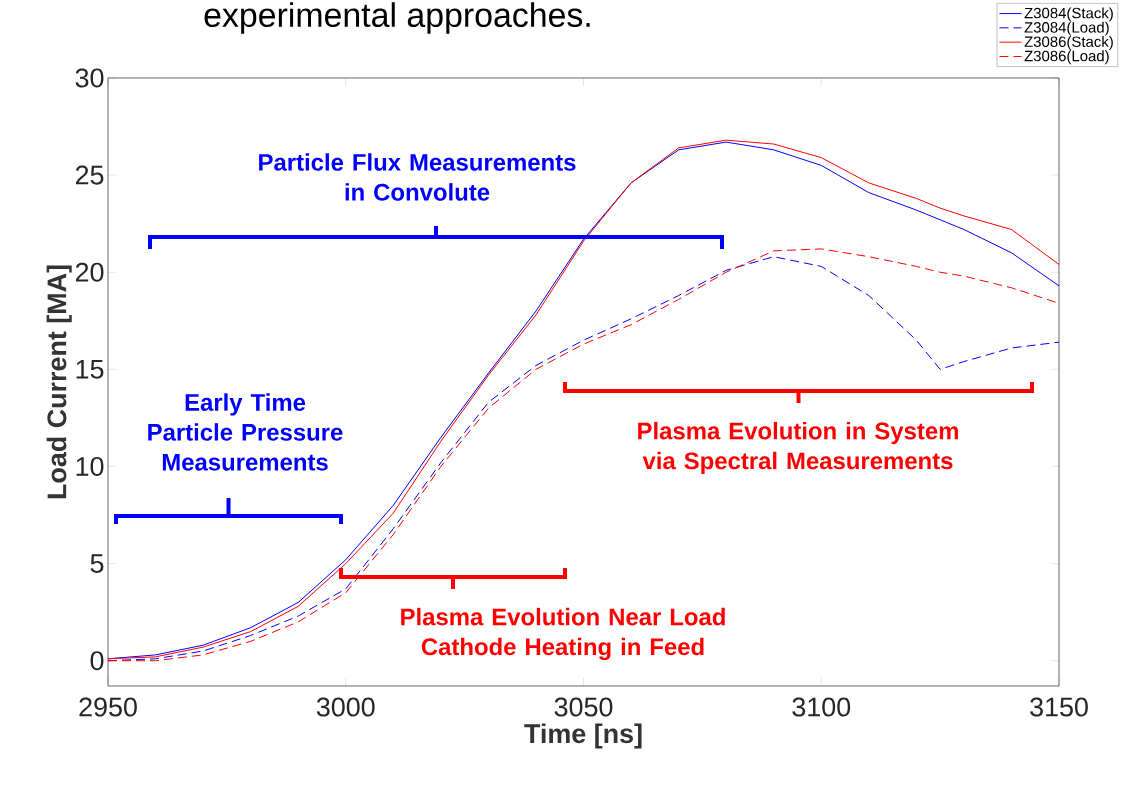  Describe the element at coordinates (417, 177) in the screenshot. I see `annotation: Particle Flux Measurements in Convolute` at that location.